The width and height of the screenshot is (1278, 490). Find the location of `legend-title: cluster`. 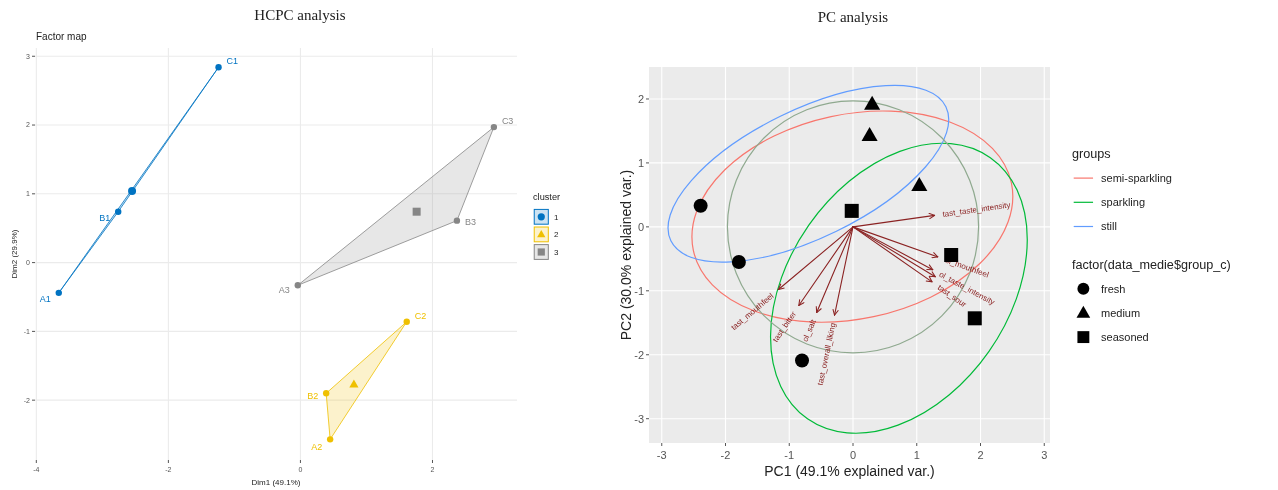

legend-title: cluster is located at coordinates (547, 197).